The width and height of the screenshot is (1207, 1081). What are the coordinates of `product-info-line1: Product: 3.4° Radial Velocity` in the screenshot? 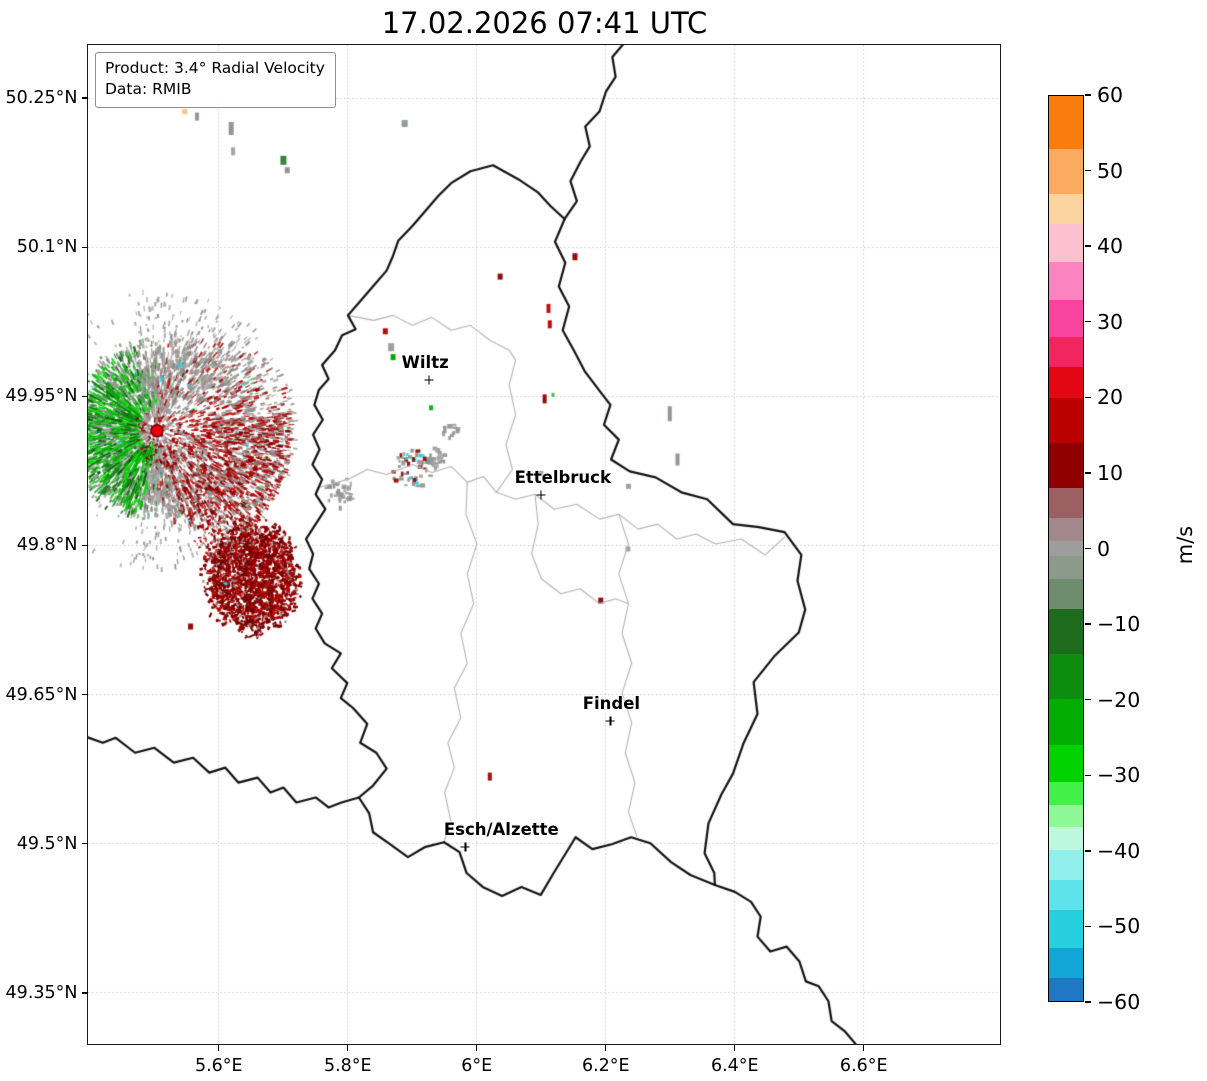 It's located at (215, 68).